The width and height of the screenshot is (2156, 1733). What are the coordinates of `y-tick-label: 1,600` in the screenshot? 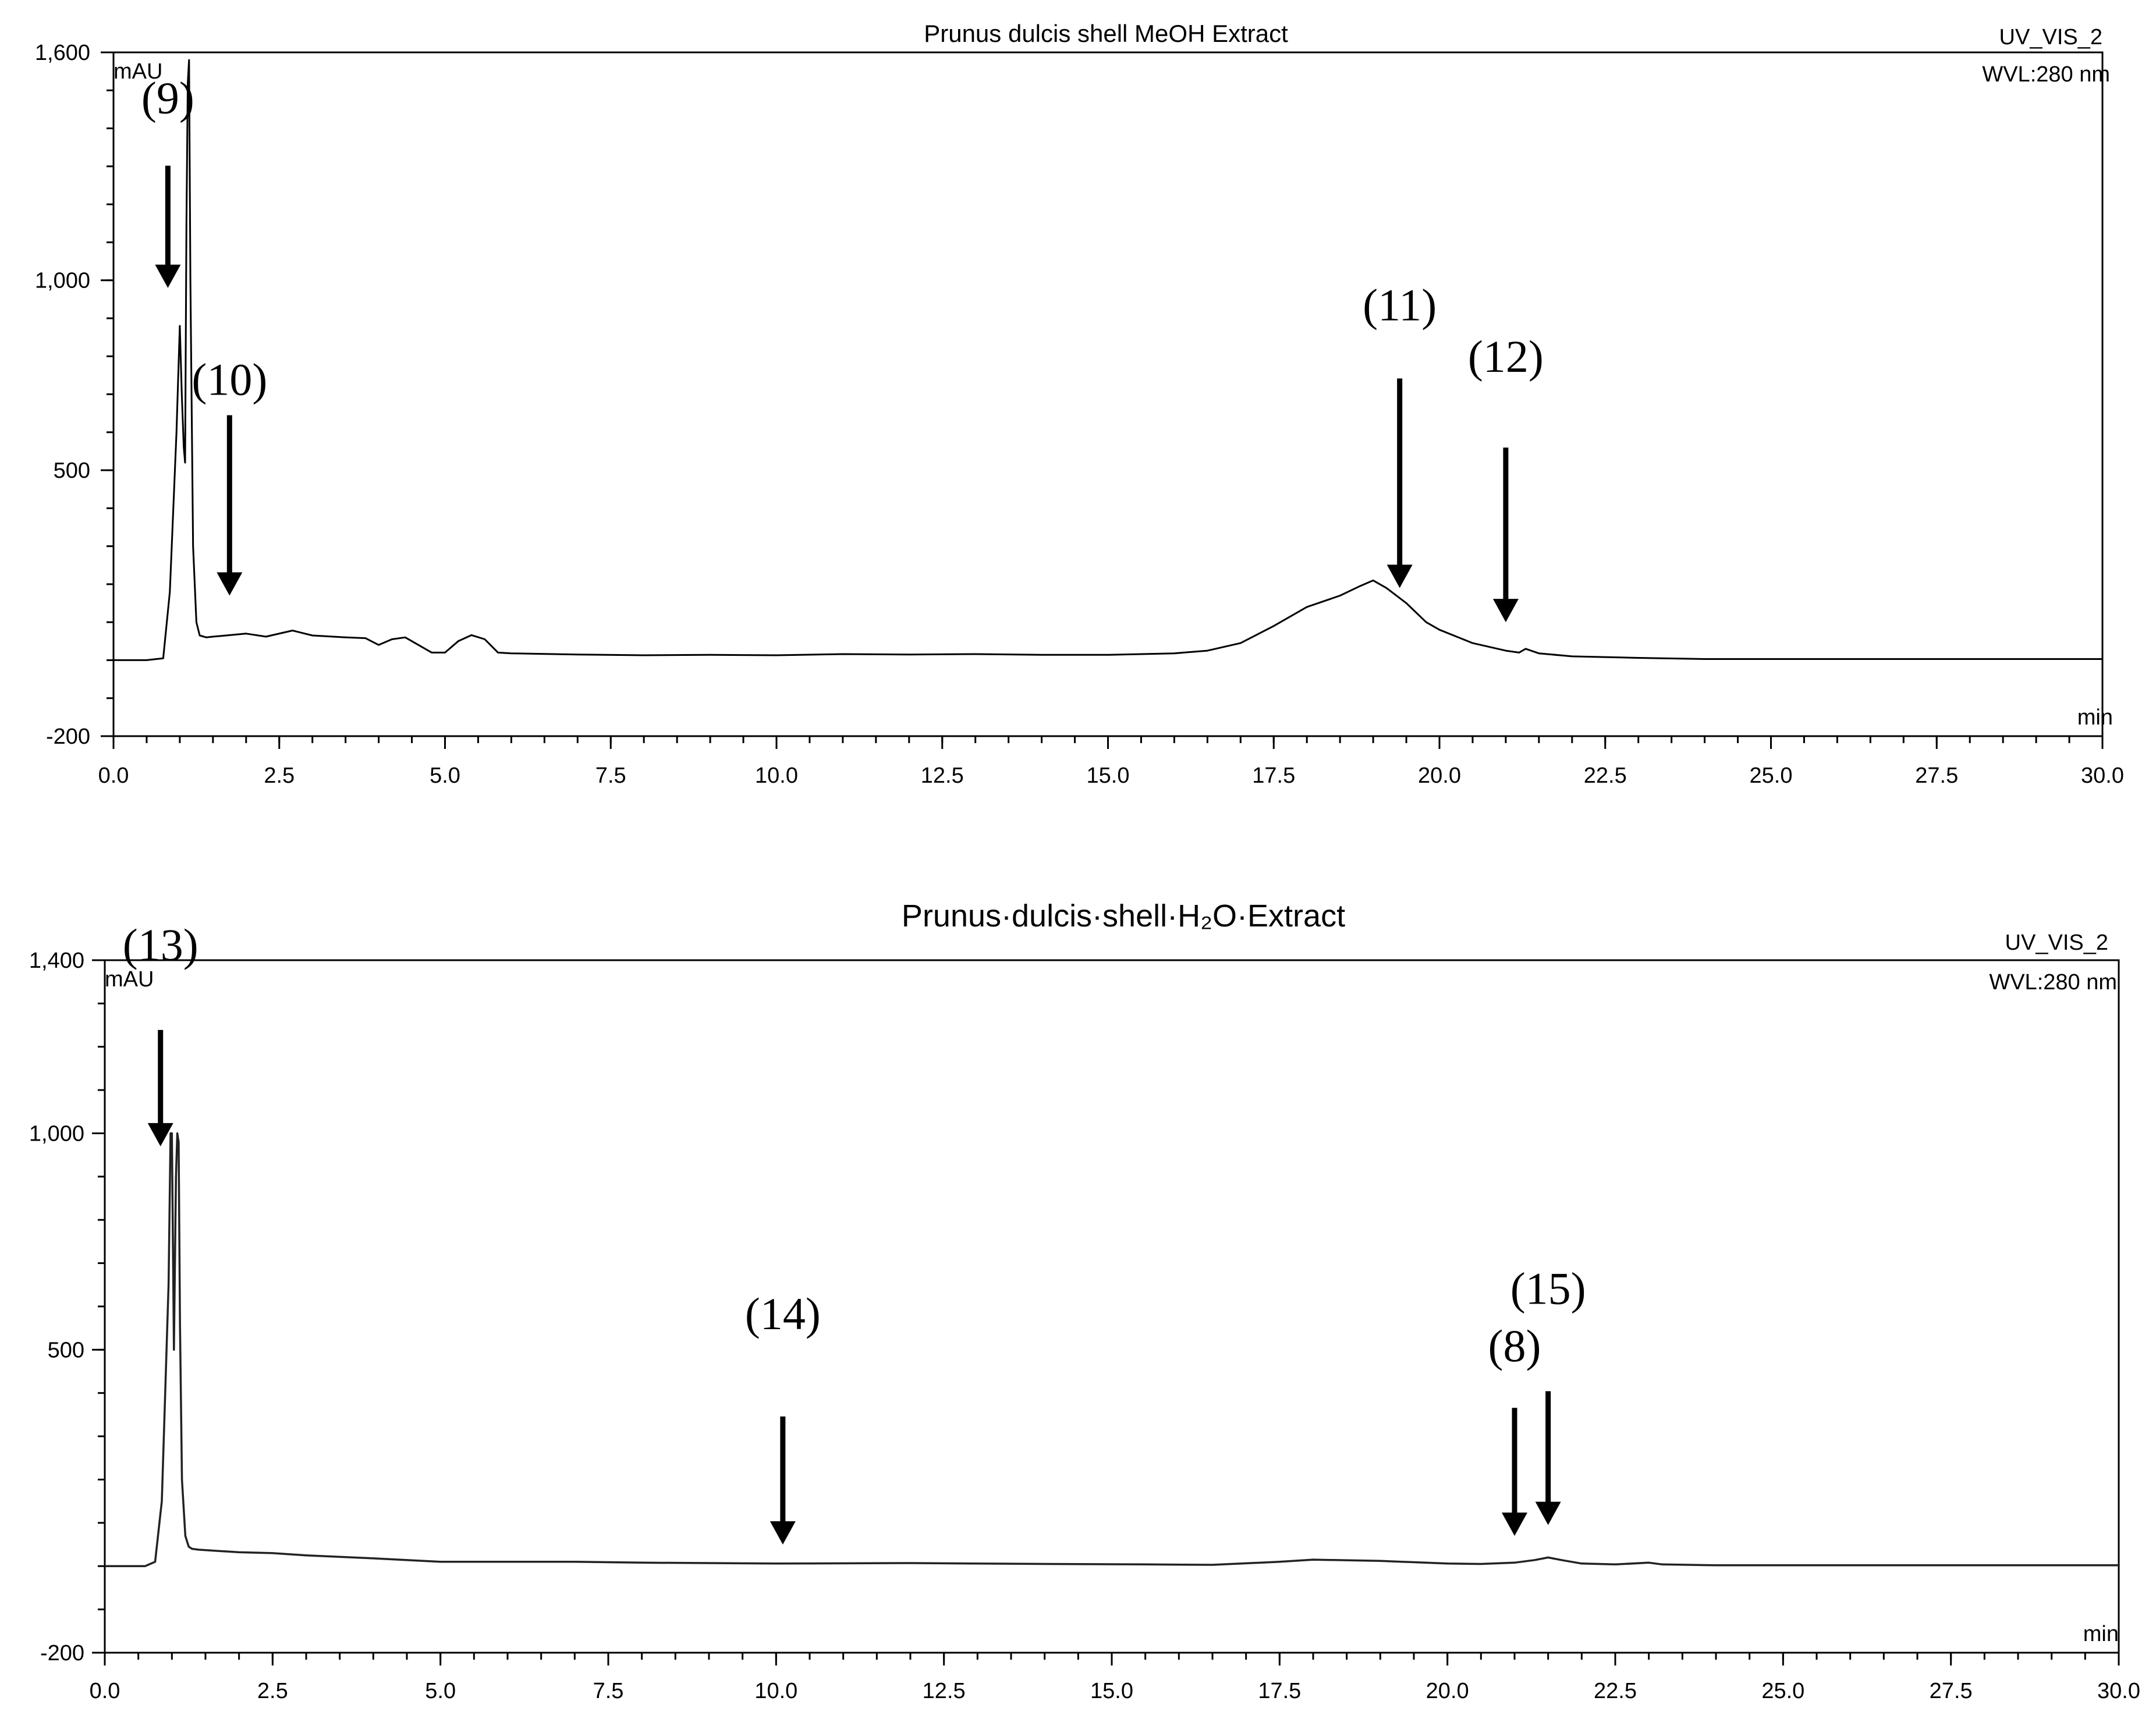 It's located at (62, 53).